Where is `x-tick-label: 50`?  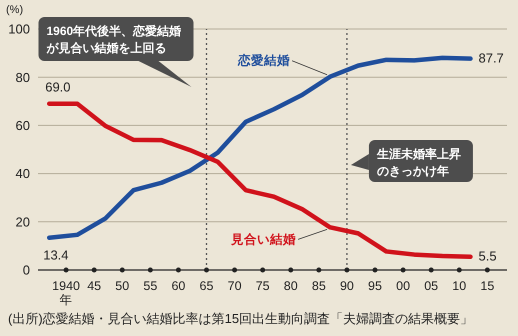 x-tick-label: 50 is located at coordinates (122, 286).